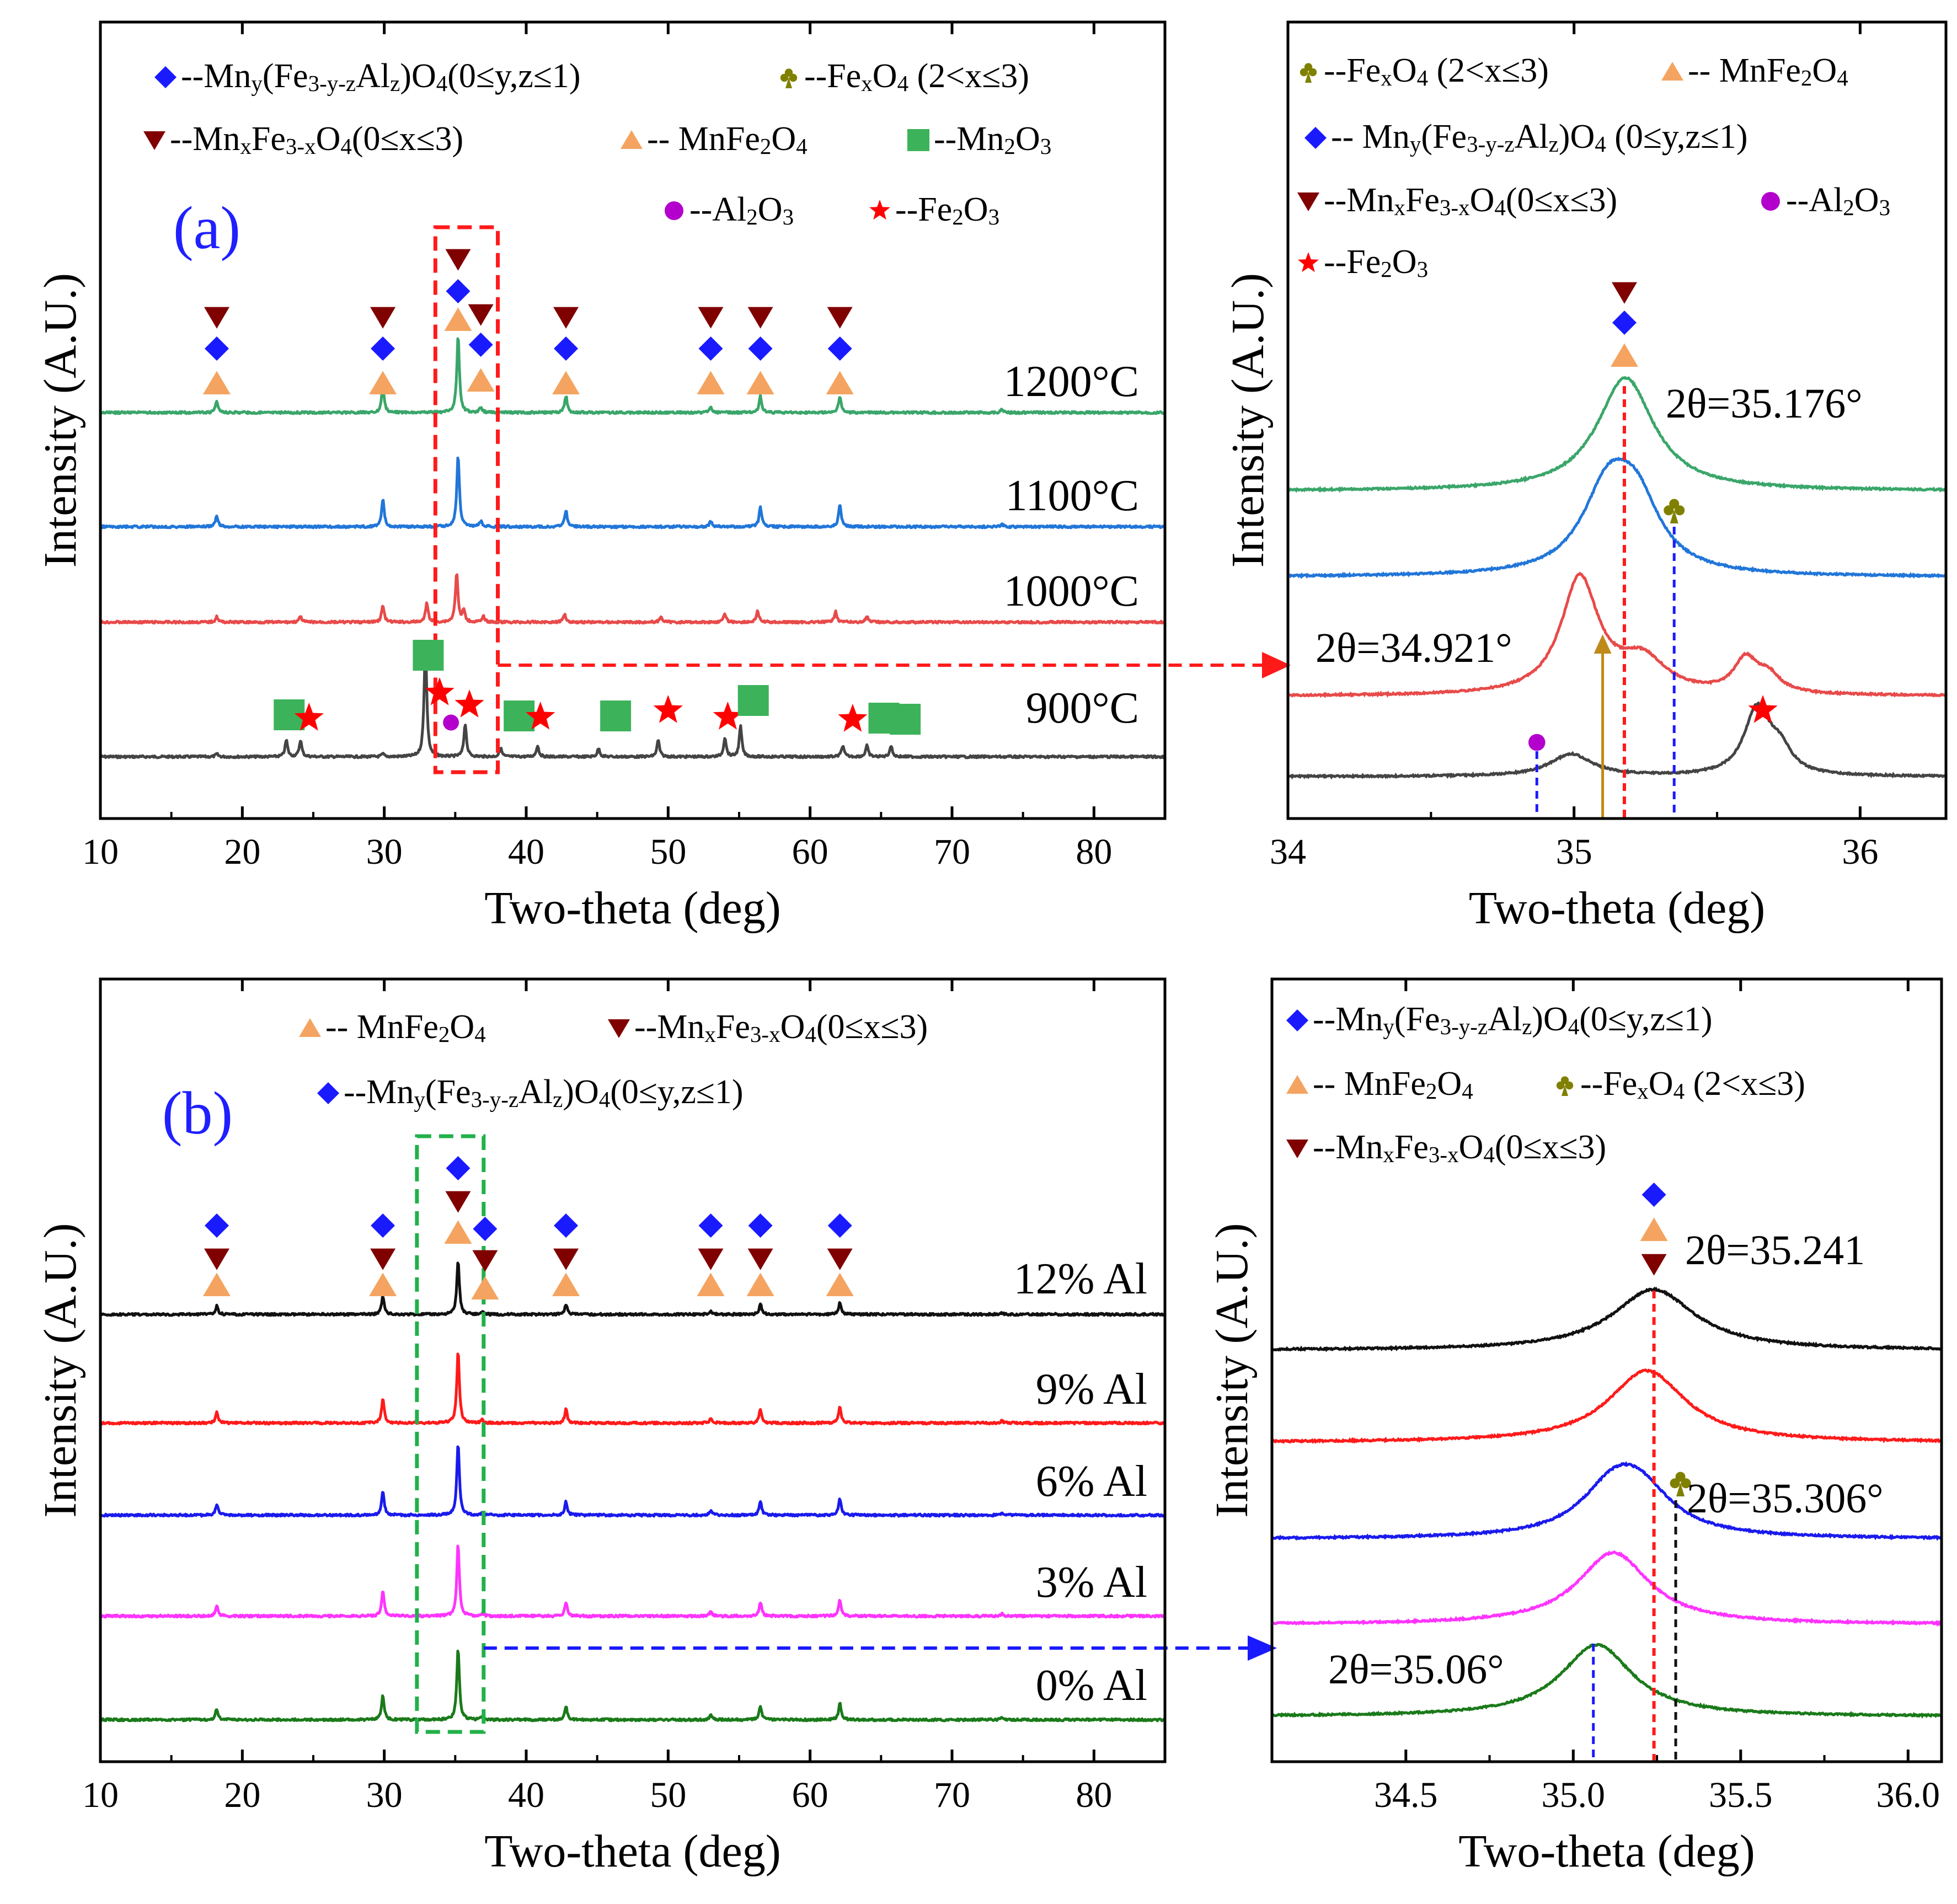 This screenshot has width=1957, height=1904. Describe the element at coordinates (206, 227) in the screenshot. I see `panel-a-tag: (a)` at that location.